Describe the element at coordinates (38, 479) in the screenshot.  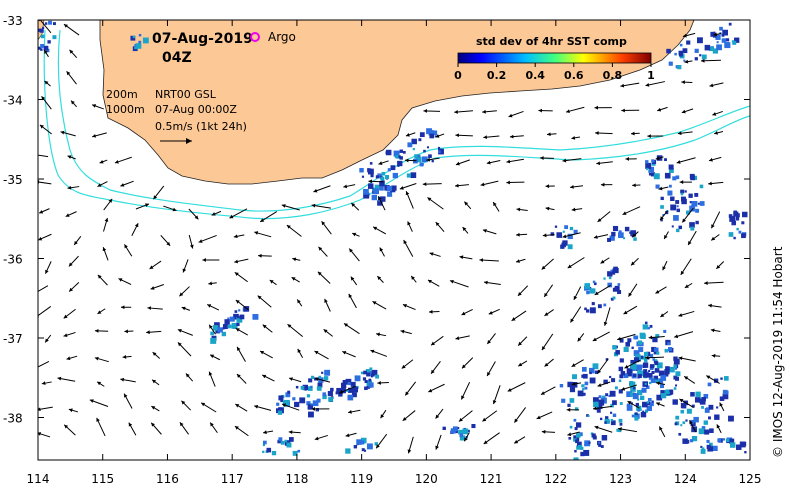
I see `x-tick-label: 114` at that location.